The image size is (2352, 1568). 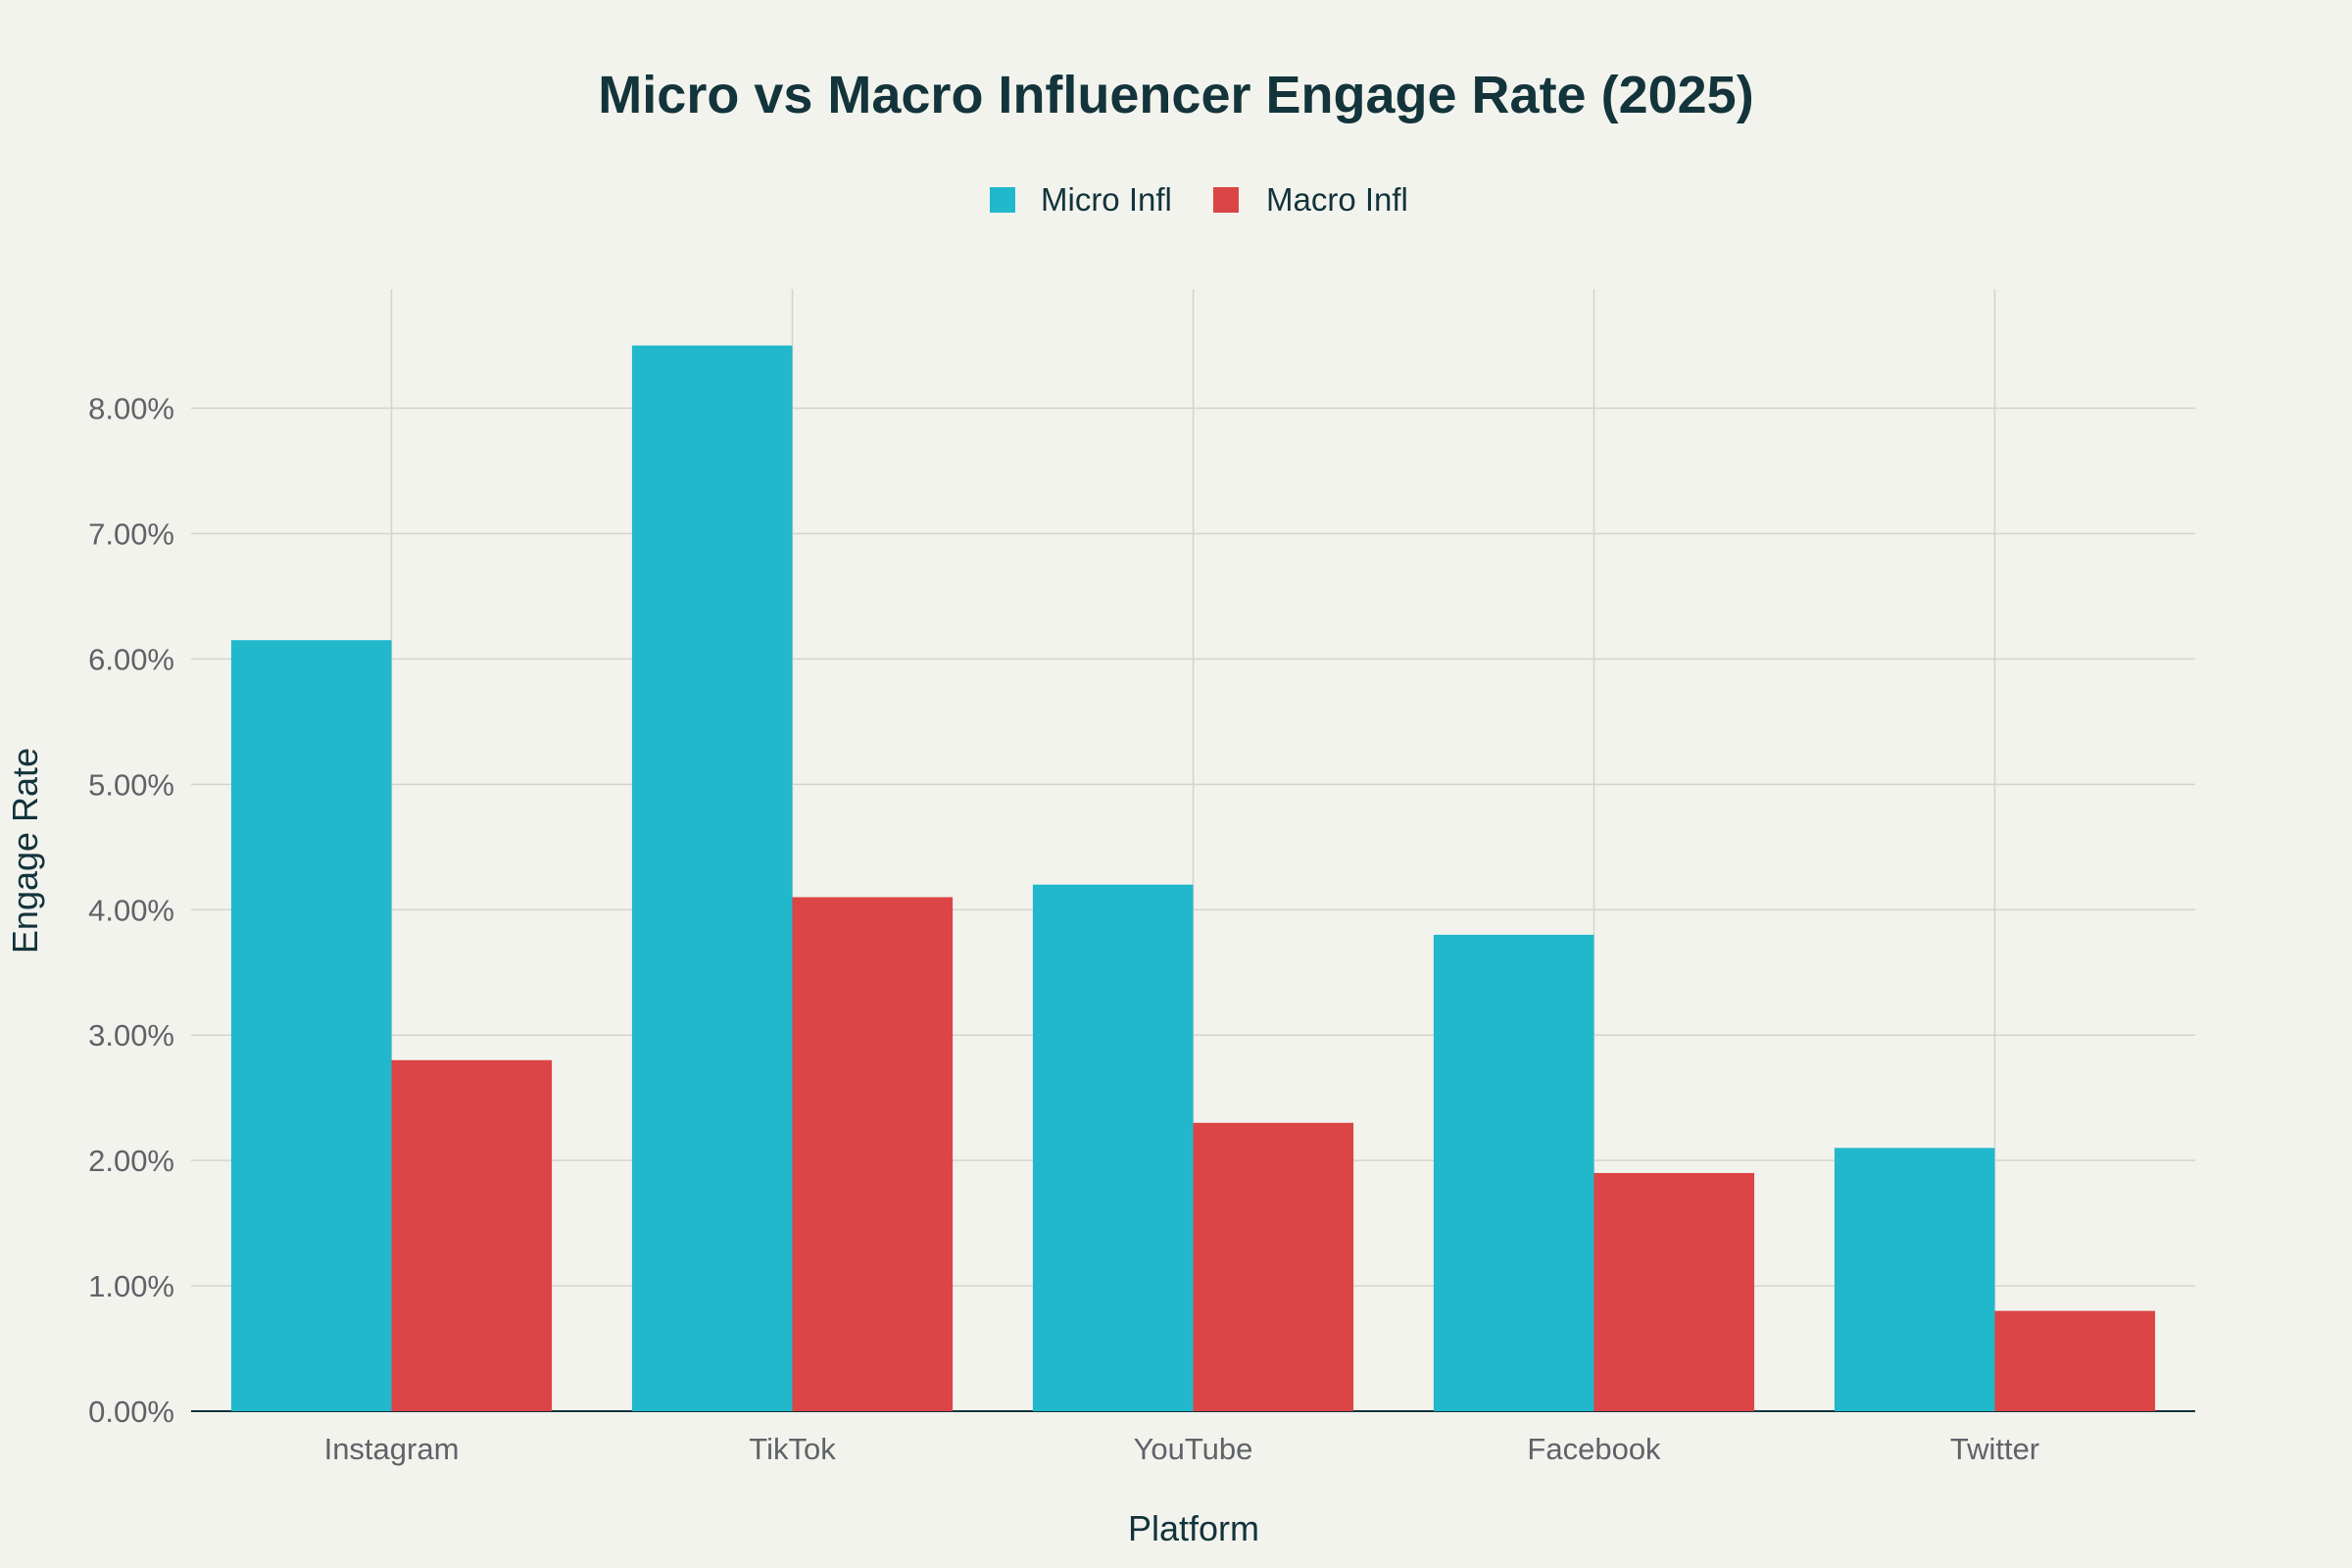 What do you see at coordinates (472, 1235) in the screenshot?
I see `bar-macro-instagram` at bounding box center [472, 1235].